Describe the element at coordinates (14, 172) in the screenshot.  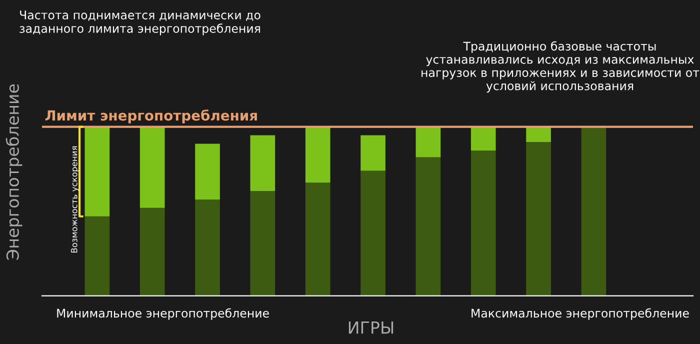
I see `y-axis-title: Энергопотребление` at that location.